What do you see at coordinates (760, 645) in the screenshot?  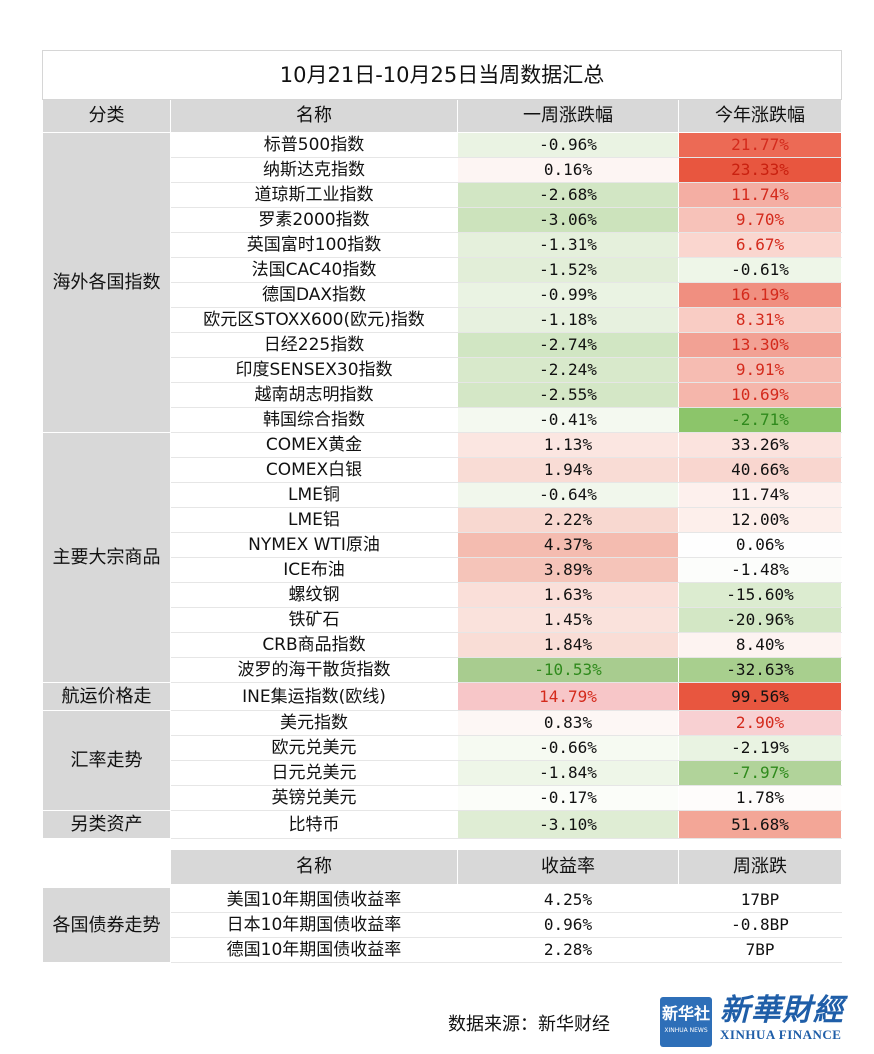 I see `ytd-change-cell: 8.40%` at bounding box center [760, 645].